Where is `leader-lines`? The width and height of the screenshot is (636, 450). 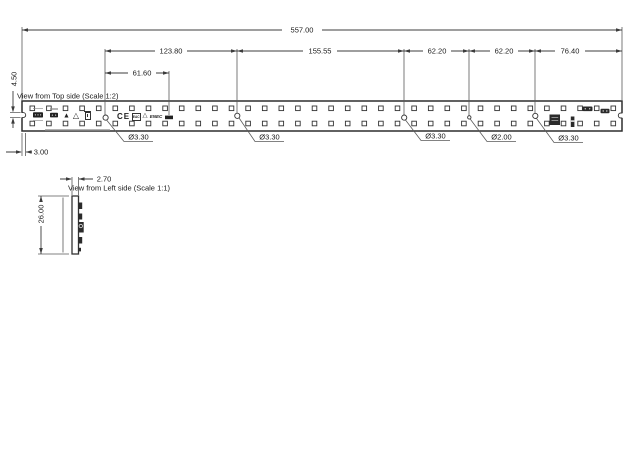
leader-lines is located at coordinates (344, 130).